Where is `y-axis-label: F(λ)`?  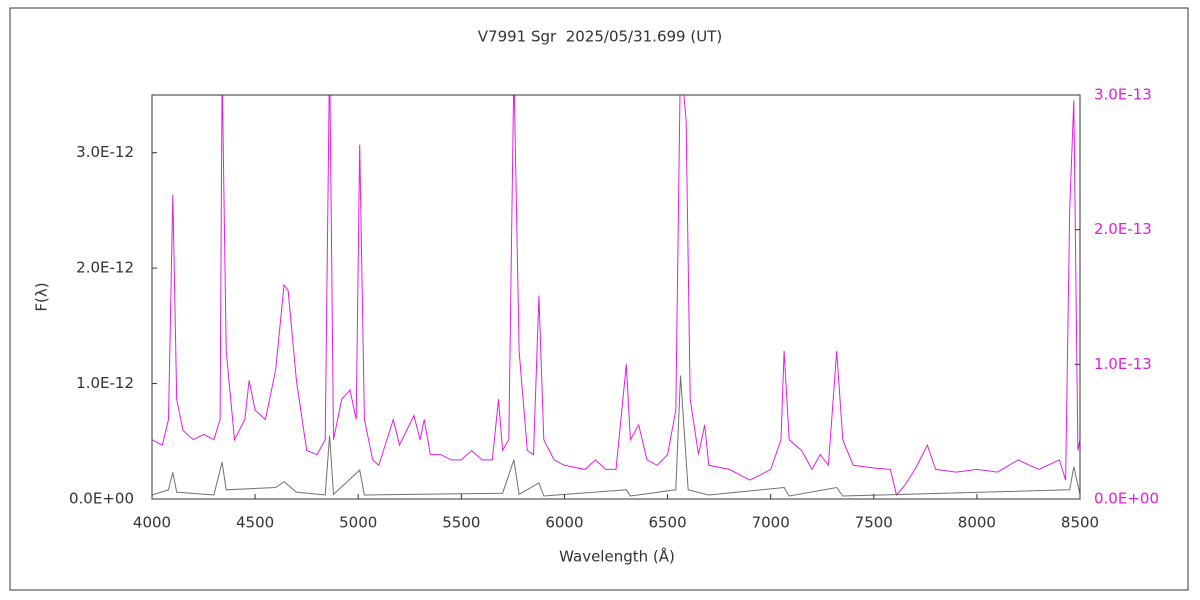
y-axis-label: F(λ) is located at coordinates (42, 296).